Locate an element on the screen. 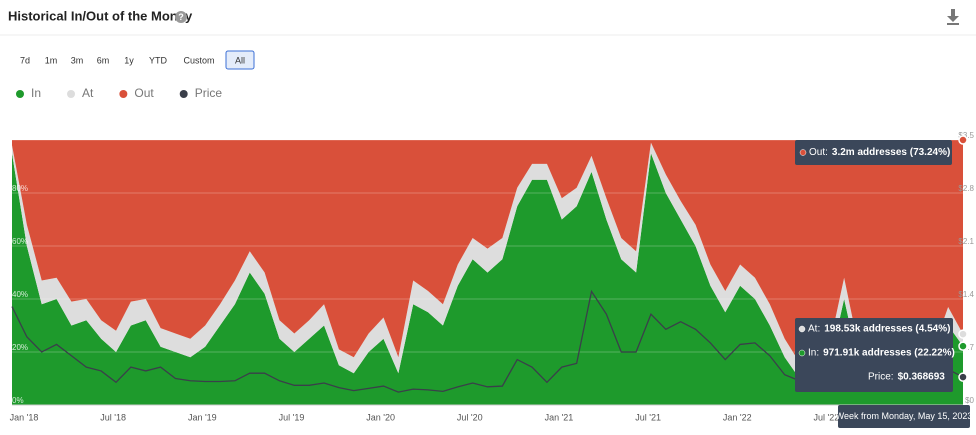 The width and height of the screenshot is (976, 435). y2-tick-label: $1.4 is located at coordinates (966, 294).